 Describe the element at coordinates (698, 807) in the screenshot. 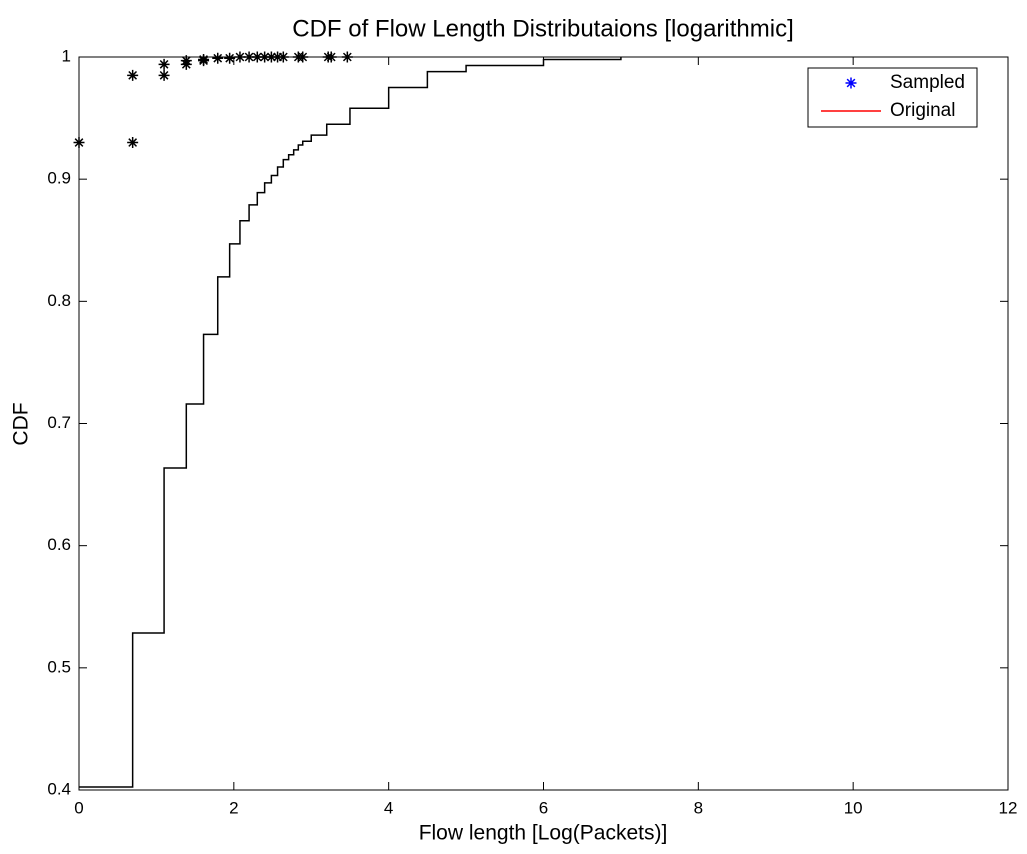

I see `x-tick-label: 8` at that location.